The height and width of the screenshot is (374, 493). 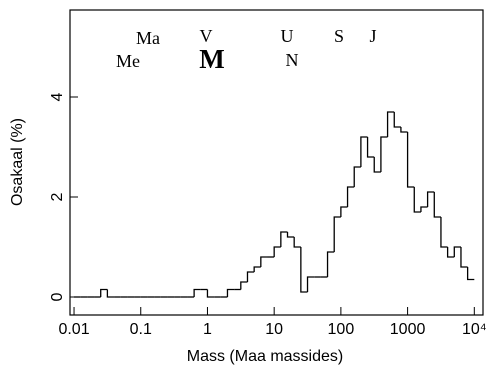 What do you see at coordinates (265, 356) in the screenshot?
I see `x-axis-label: Mass (Maa massides)` at bounding box center [265, 356].